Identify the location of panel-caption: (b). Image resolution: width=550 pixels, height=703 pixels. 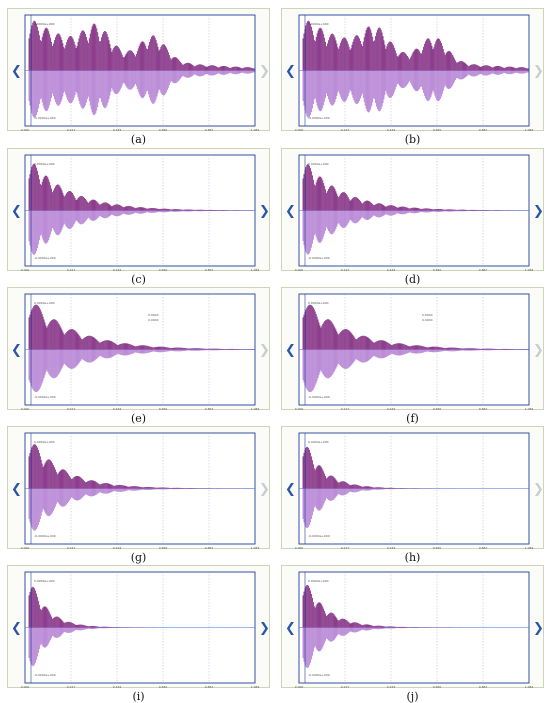
(412, 139).